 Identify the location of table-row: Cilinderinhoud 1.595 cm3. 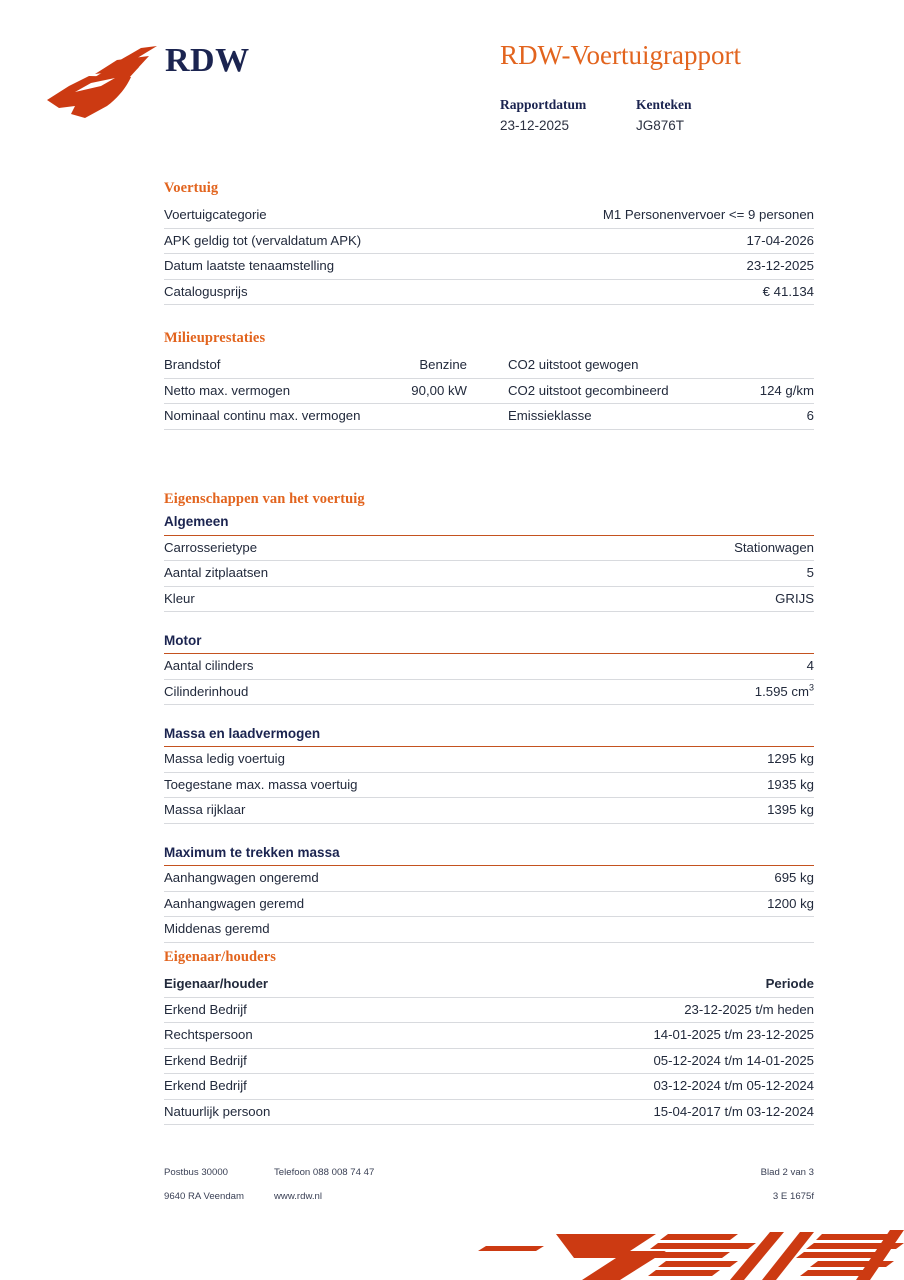
(489, 692).